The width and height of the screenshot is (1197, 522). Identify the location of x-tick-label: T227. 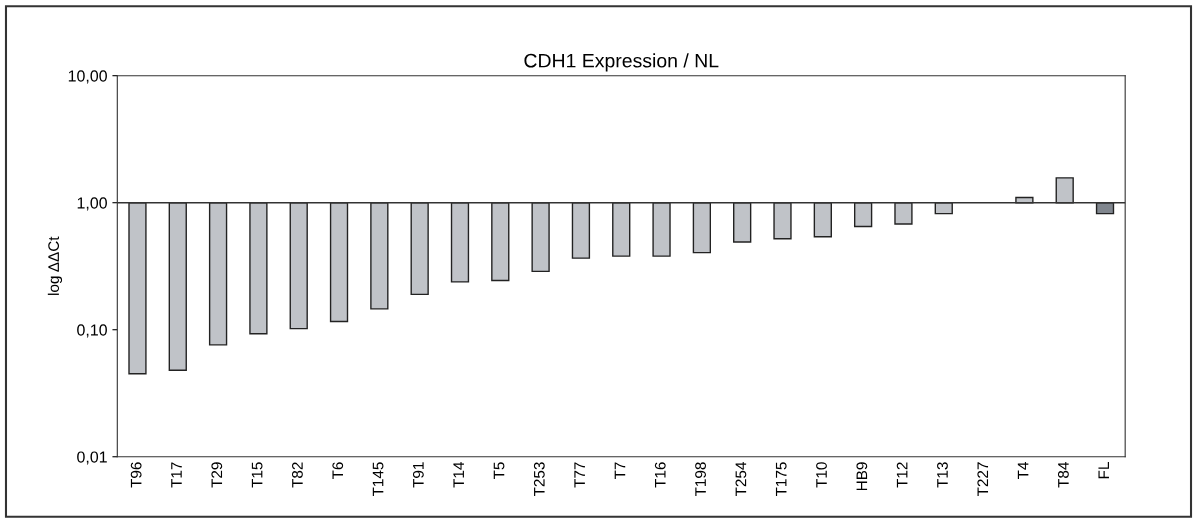
(983, 479).